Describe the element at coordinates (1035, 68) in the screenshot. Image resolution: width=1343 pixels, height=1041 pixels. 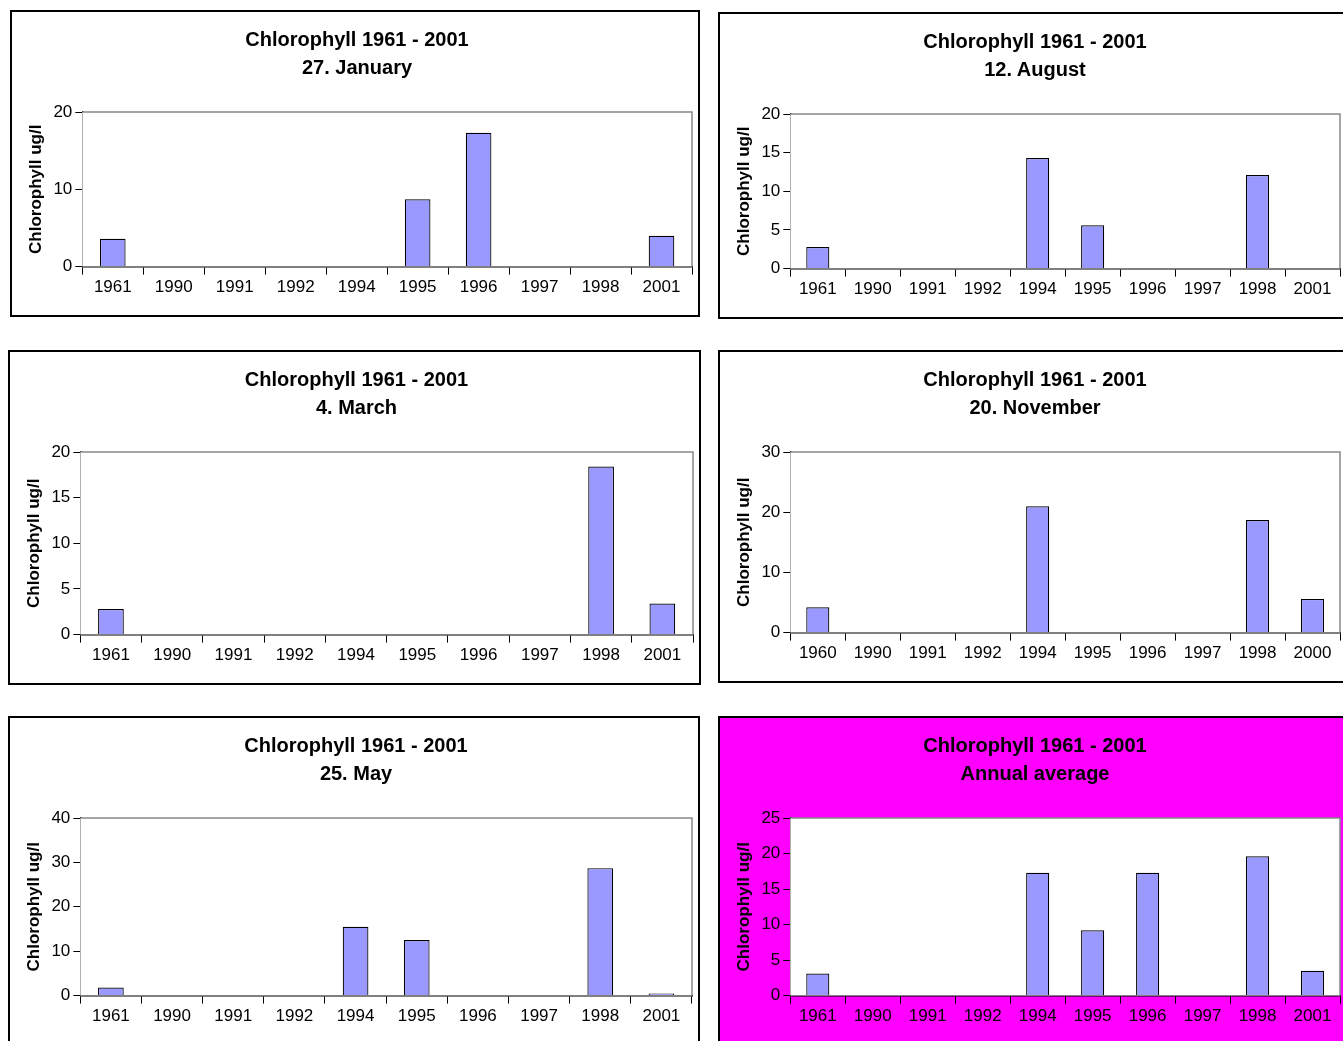
I see `chart-subtitle: 12. August` at that location.